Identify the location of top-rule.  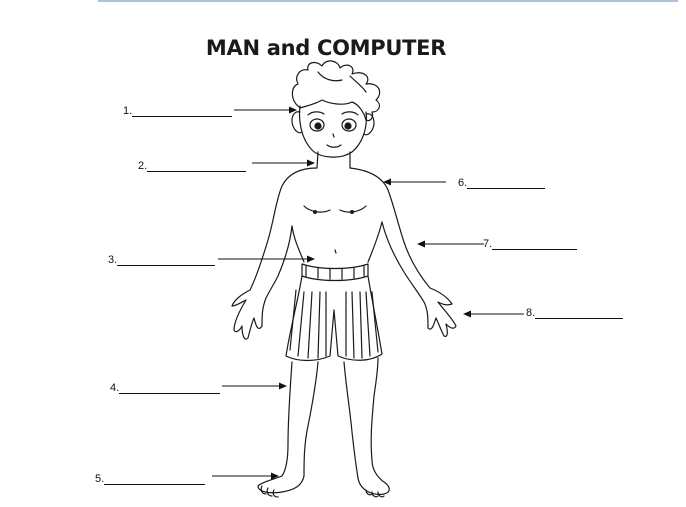
(388, 1).